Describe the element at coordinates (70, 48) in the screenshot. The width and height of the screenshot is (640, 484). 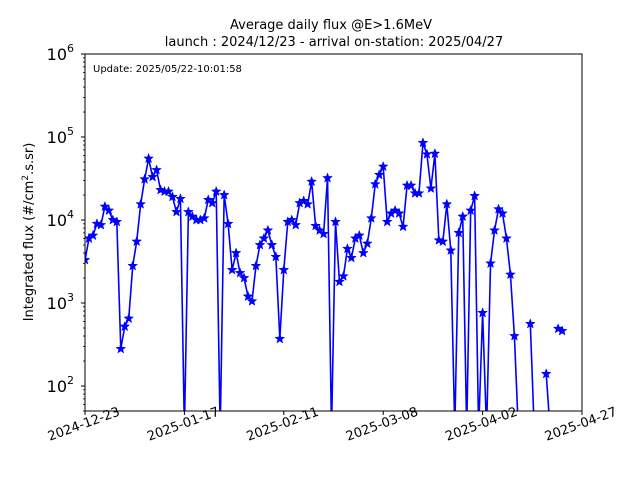
I see `y-tick-label-exponent: 6` at that location.